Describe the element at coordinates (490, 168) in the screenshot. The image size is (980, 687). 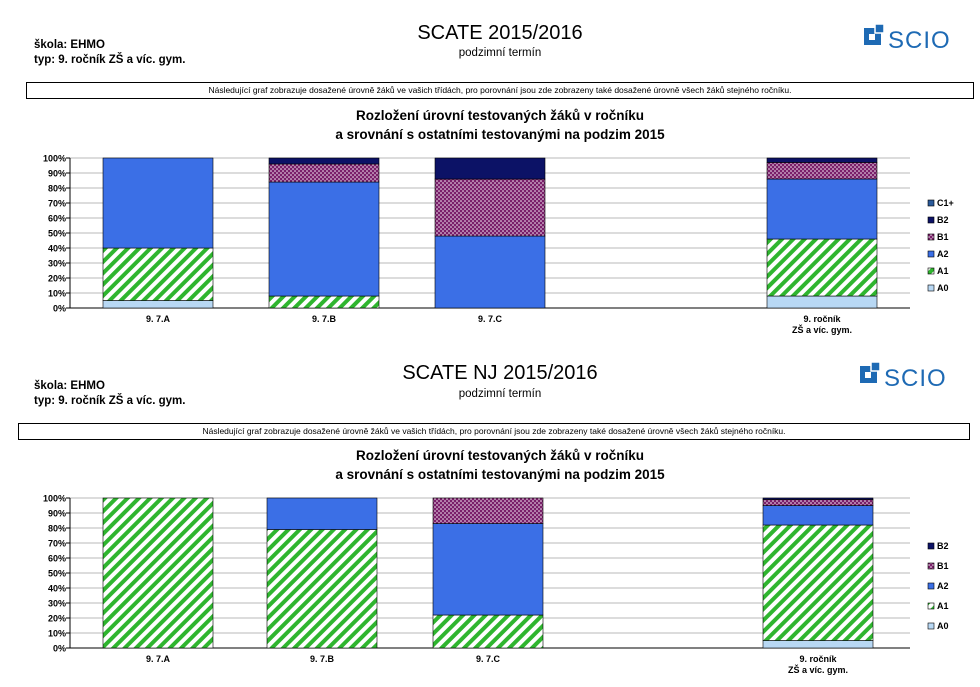
I see `bar-segment-b2-9-7-c` at that location.